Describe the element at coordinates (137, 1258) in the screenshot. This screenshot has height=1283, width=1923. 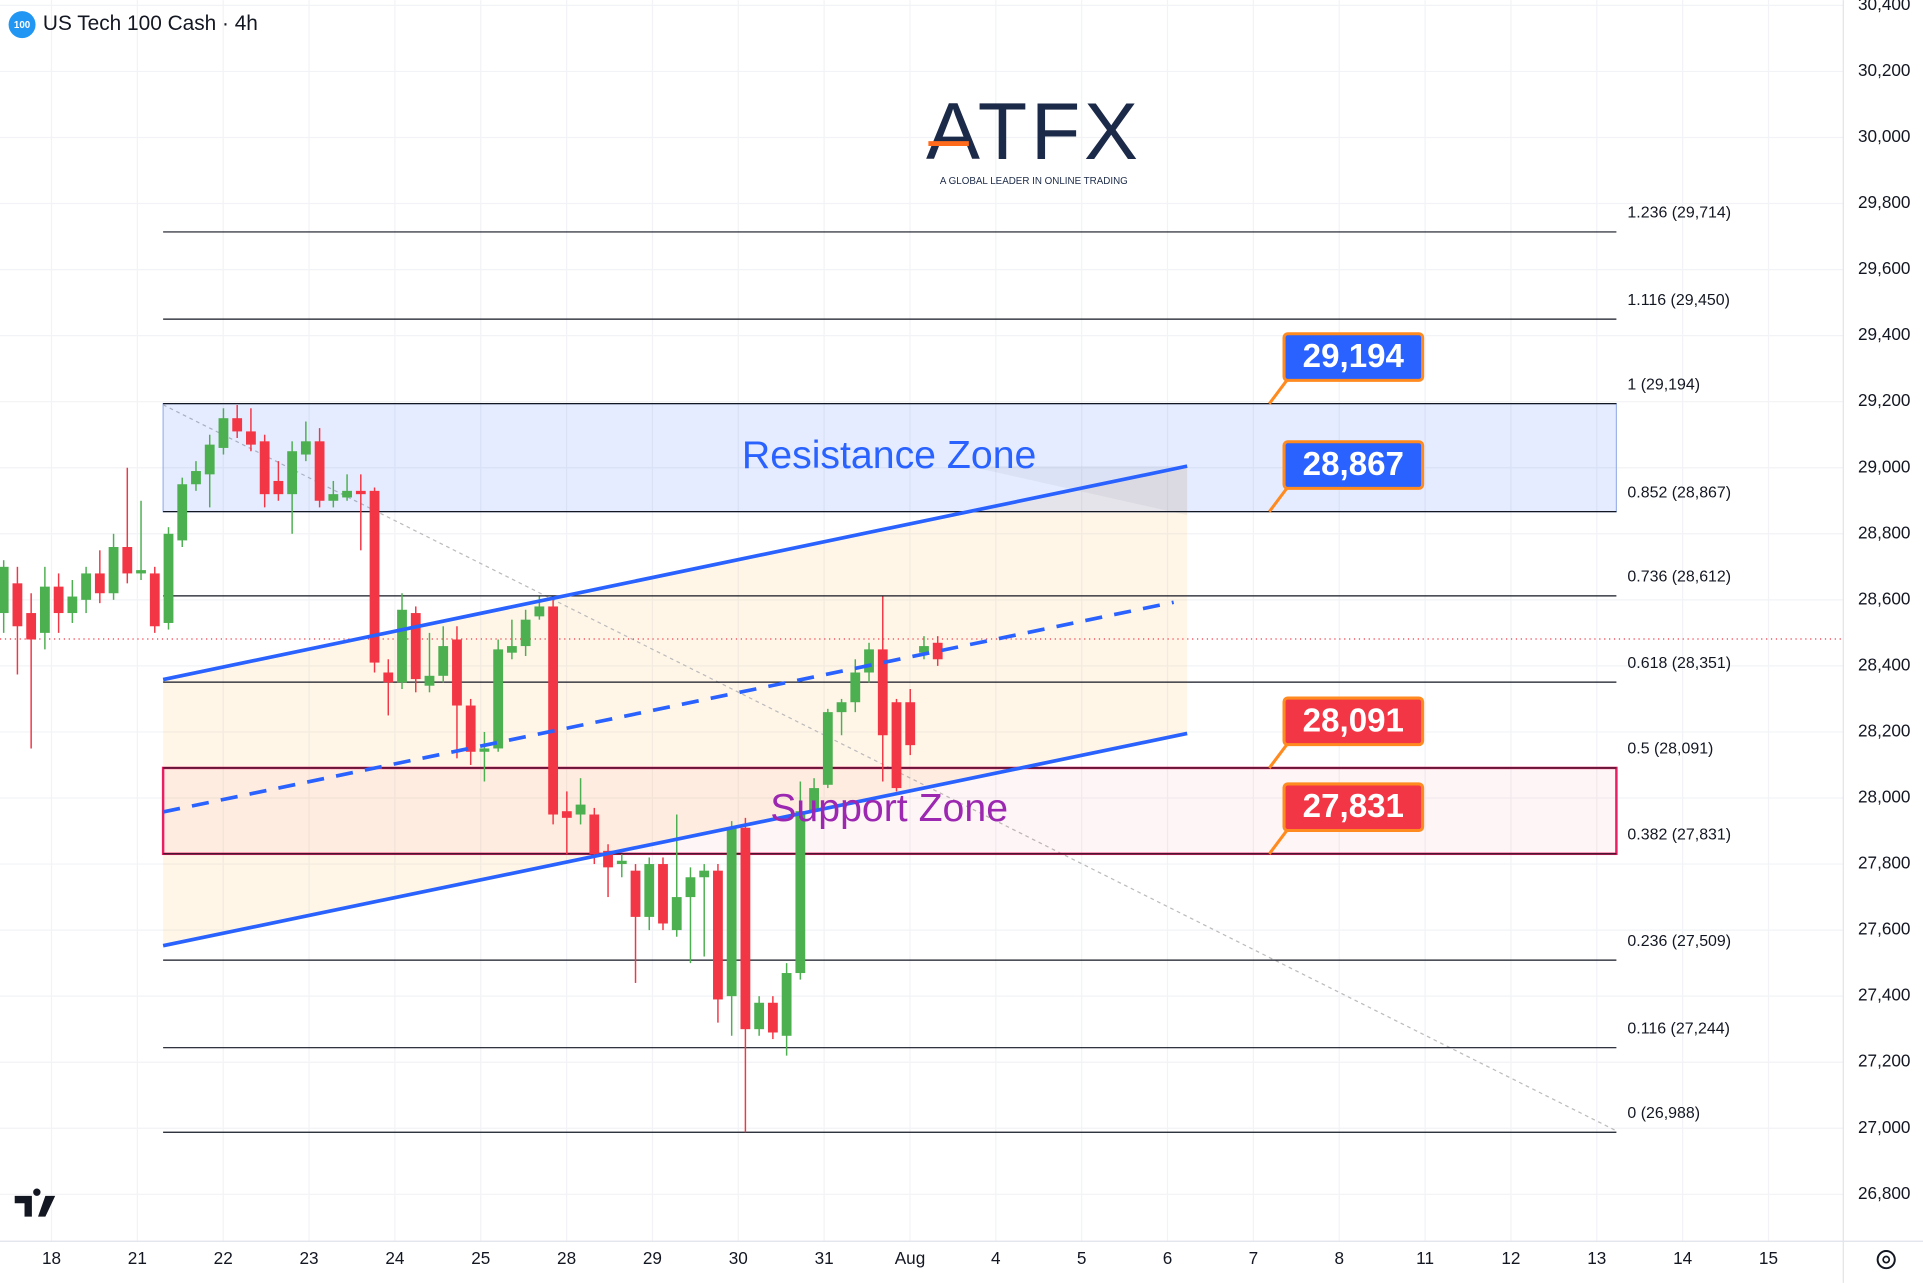
I see `x-tick-label: 21` at that location.